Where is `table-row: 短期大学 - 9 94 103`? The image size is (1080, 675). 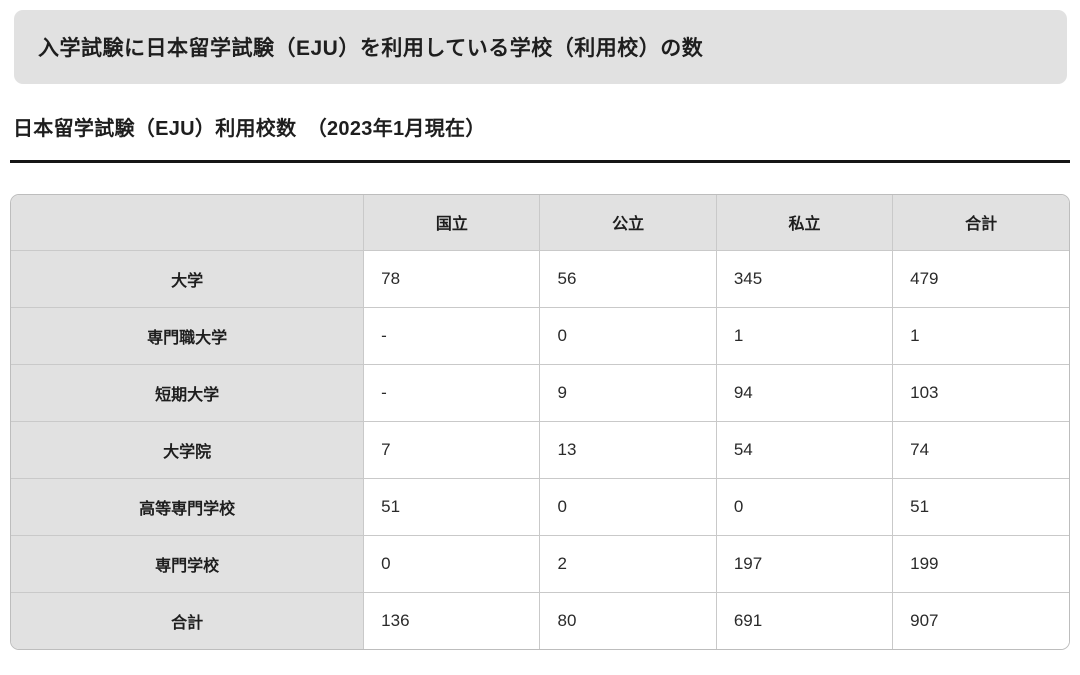
table-row: 短期大学 - 9 94 103 is located at coordinates (540, 392).